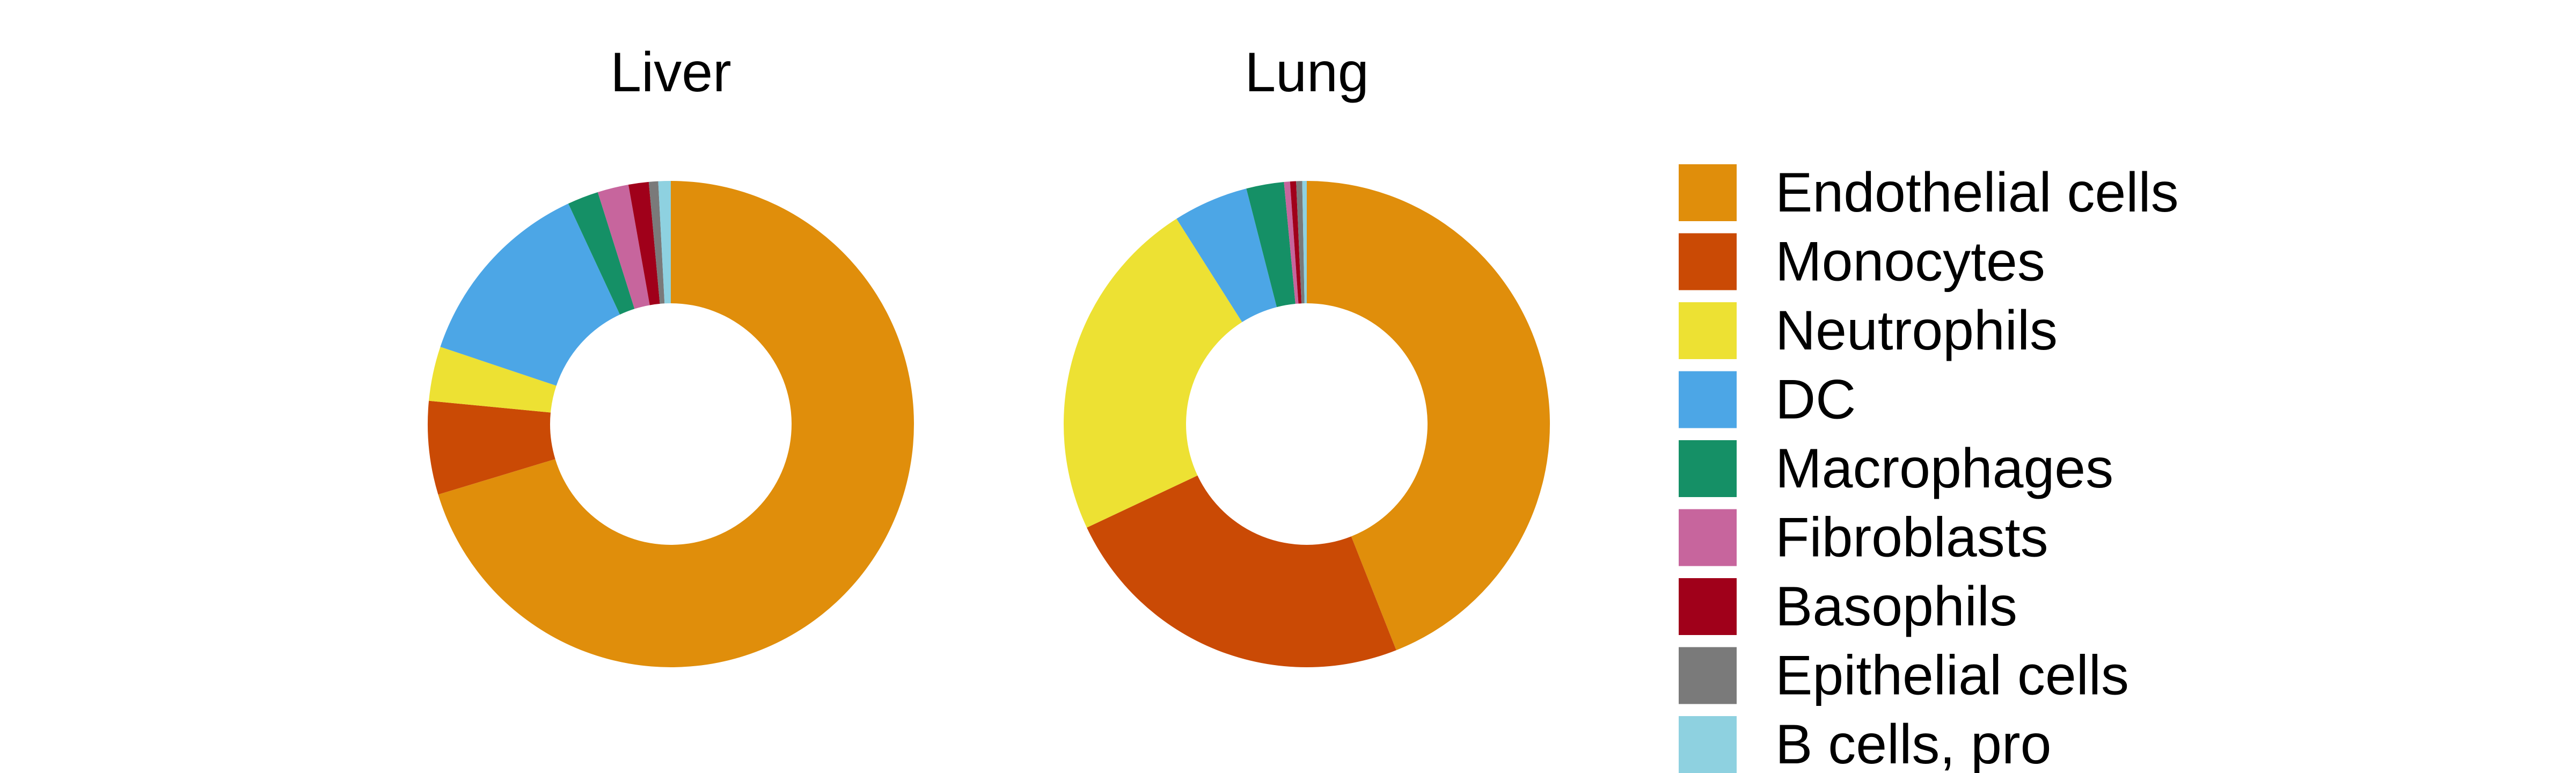 This screenshot has width=2576, height=773. What do you see at coordinates (1977, 193) in the screenshot?
I see `legend-label-endothelial-cells: Endothelial cells` at bounding box center [1977, 193].